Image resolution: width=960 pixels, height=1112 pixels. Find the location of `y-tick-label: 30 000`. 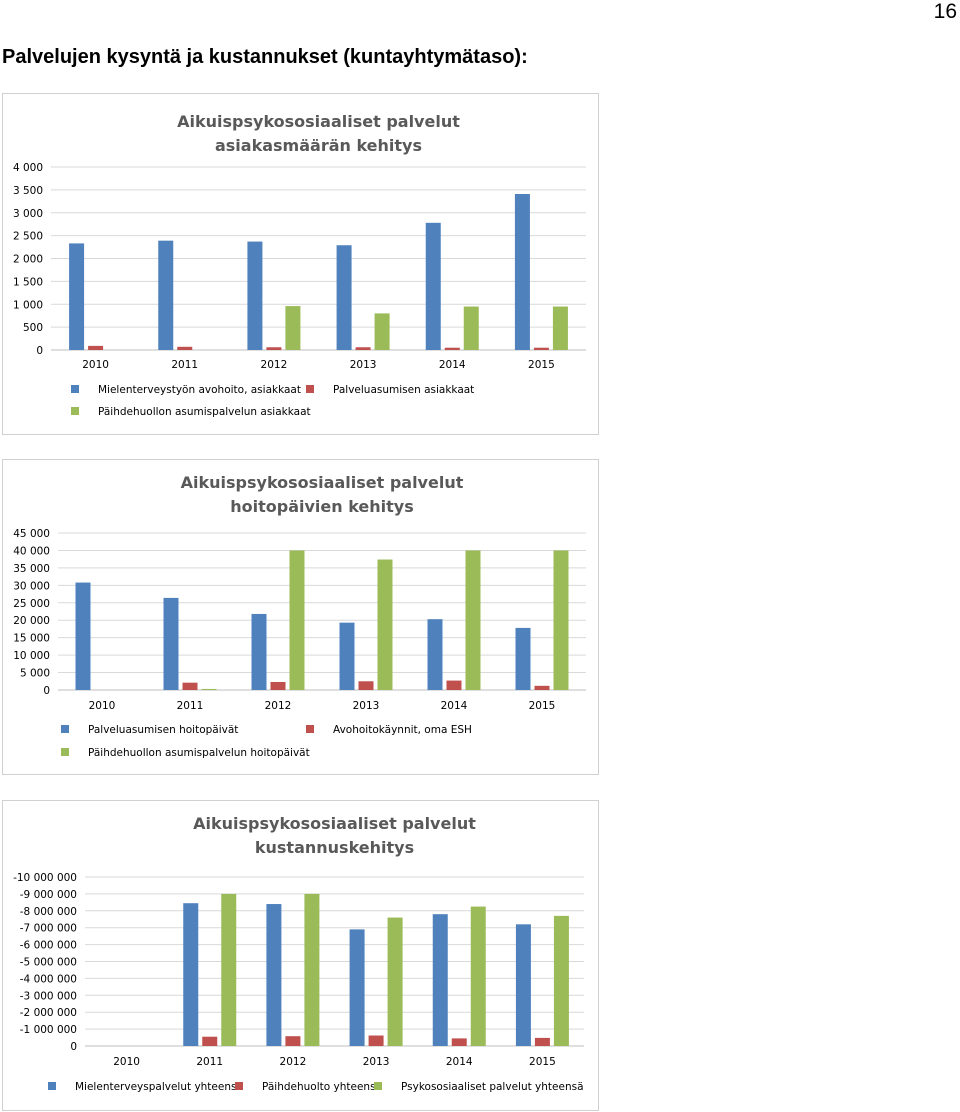

y-tick-label: 30 000 is located at coordinates (31, 586).